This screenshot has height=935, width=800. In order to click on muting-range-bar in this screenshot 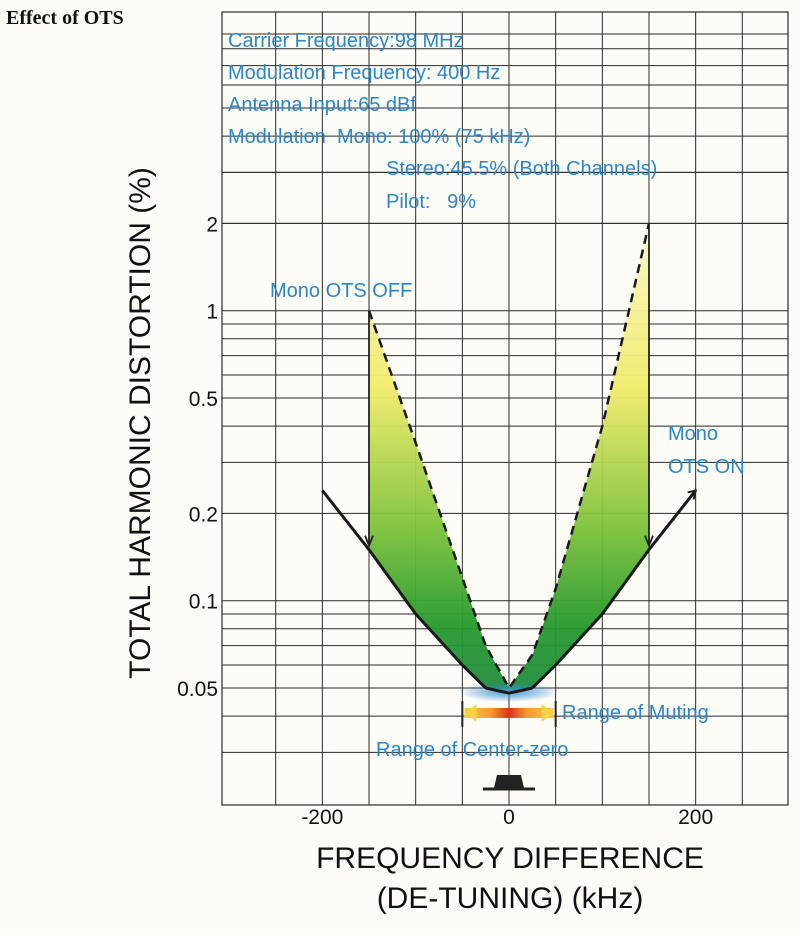, I will do `click(509, 713)`.